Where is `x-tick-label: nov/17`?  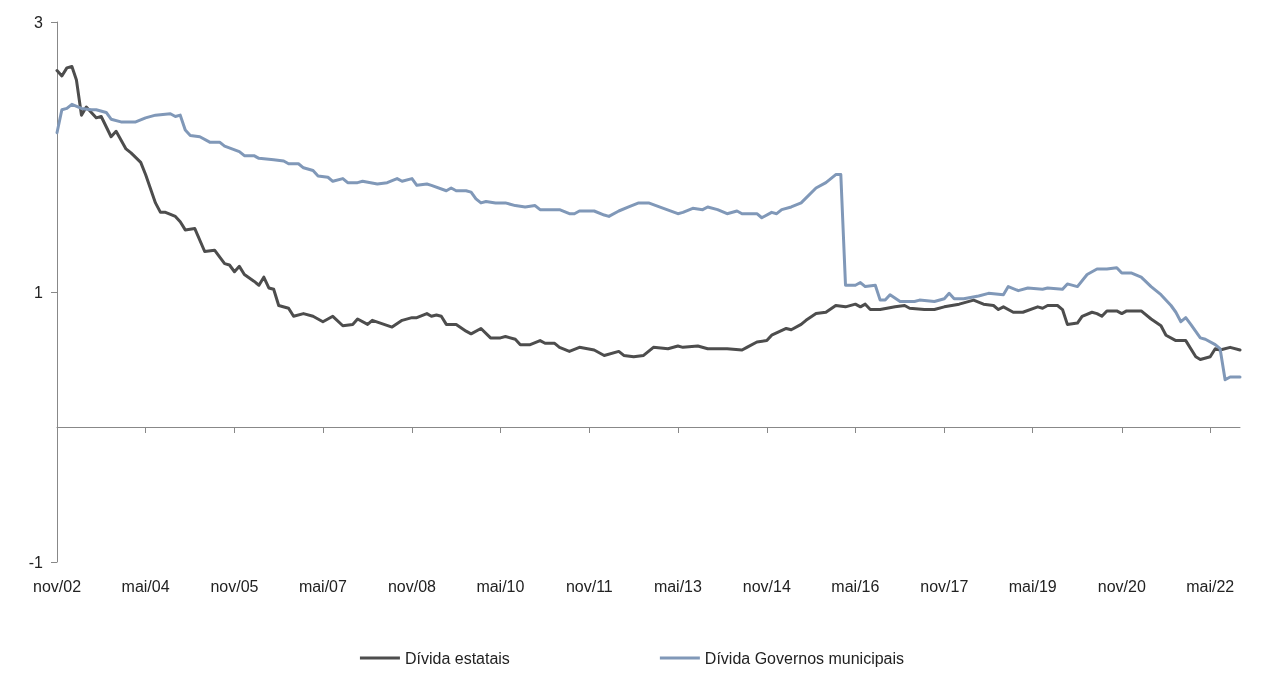
x-tick-label: nov/17 is located at coordinates (944, 586).